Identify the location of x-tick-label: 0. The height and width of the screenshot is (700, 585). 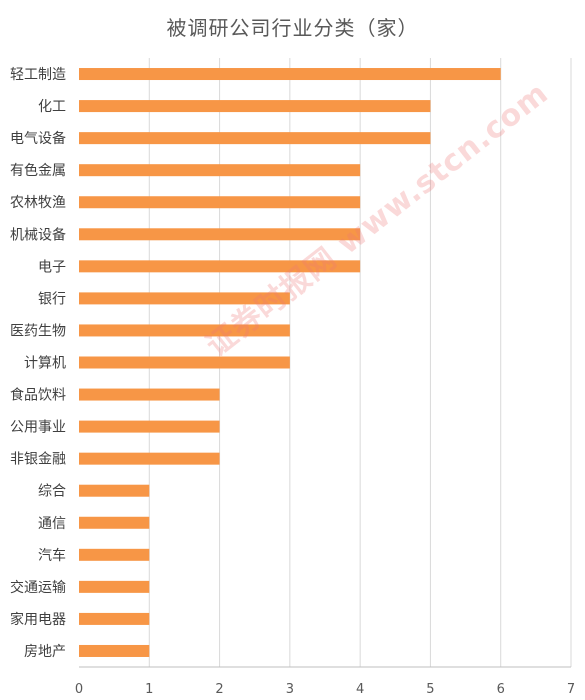
(79, 689).